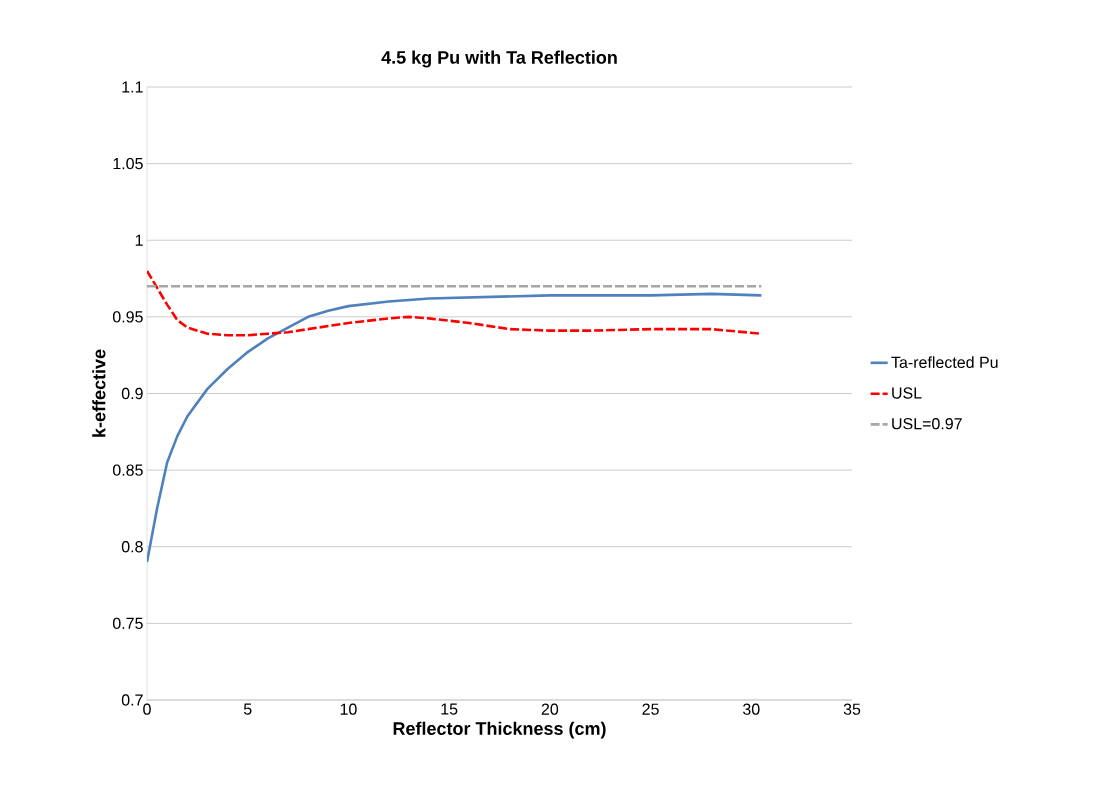  What do you see at coordinates (128, 163) in the screenshot?
I see `y-tick-label: 1.05` at bounding box center [128, 163].